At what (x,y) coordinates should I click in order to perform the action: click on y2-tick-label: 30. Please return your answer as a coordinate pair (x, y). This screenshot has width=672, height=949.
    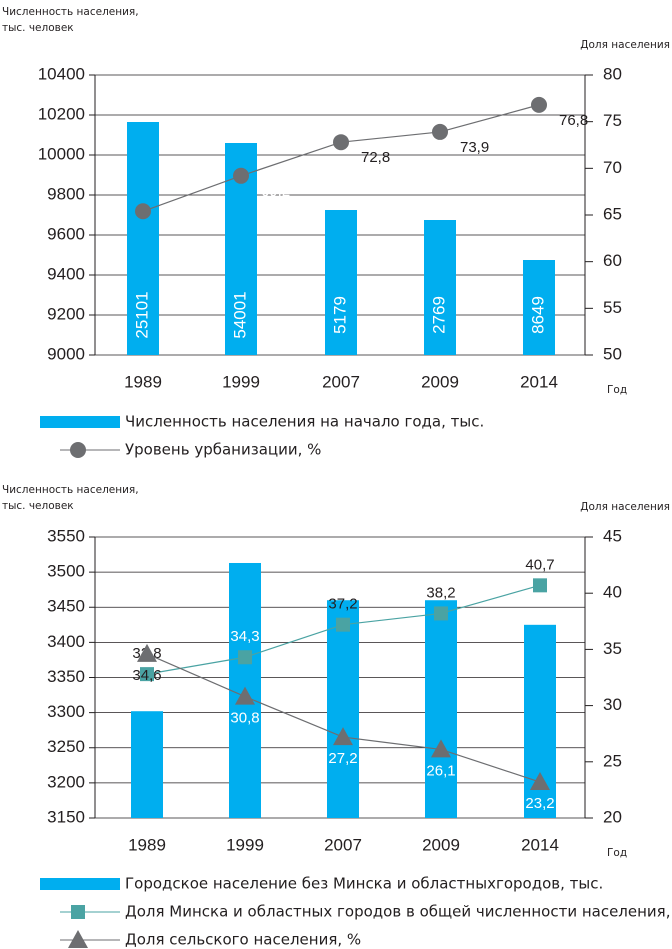
    Looking at the image, I should click on (612, 704).